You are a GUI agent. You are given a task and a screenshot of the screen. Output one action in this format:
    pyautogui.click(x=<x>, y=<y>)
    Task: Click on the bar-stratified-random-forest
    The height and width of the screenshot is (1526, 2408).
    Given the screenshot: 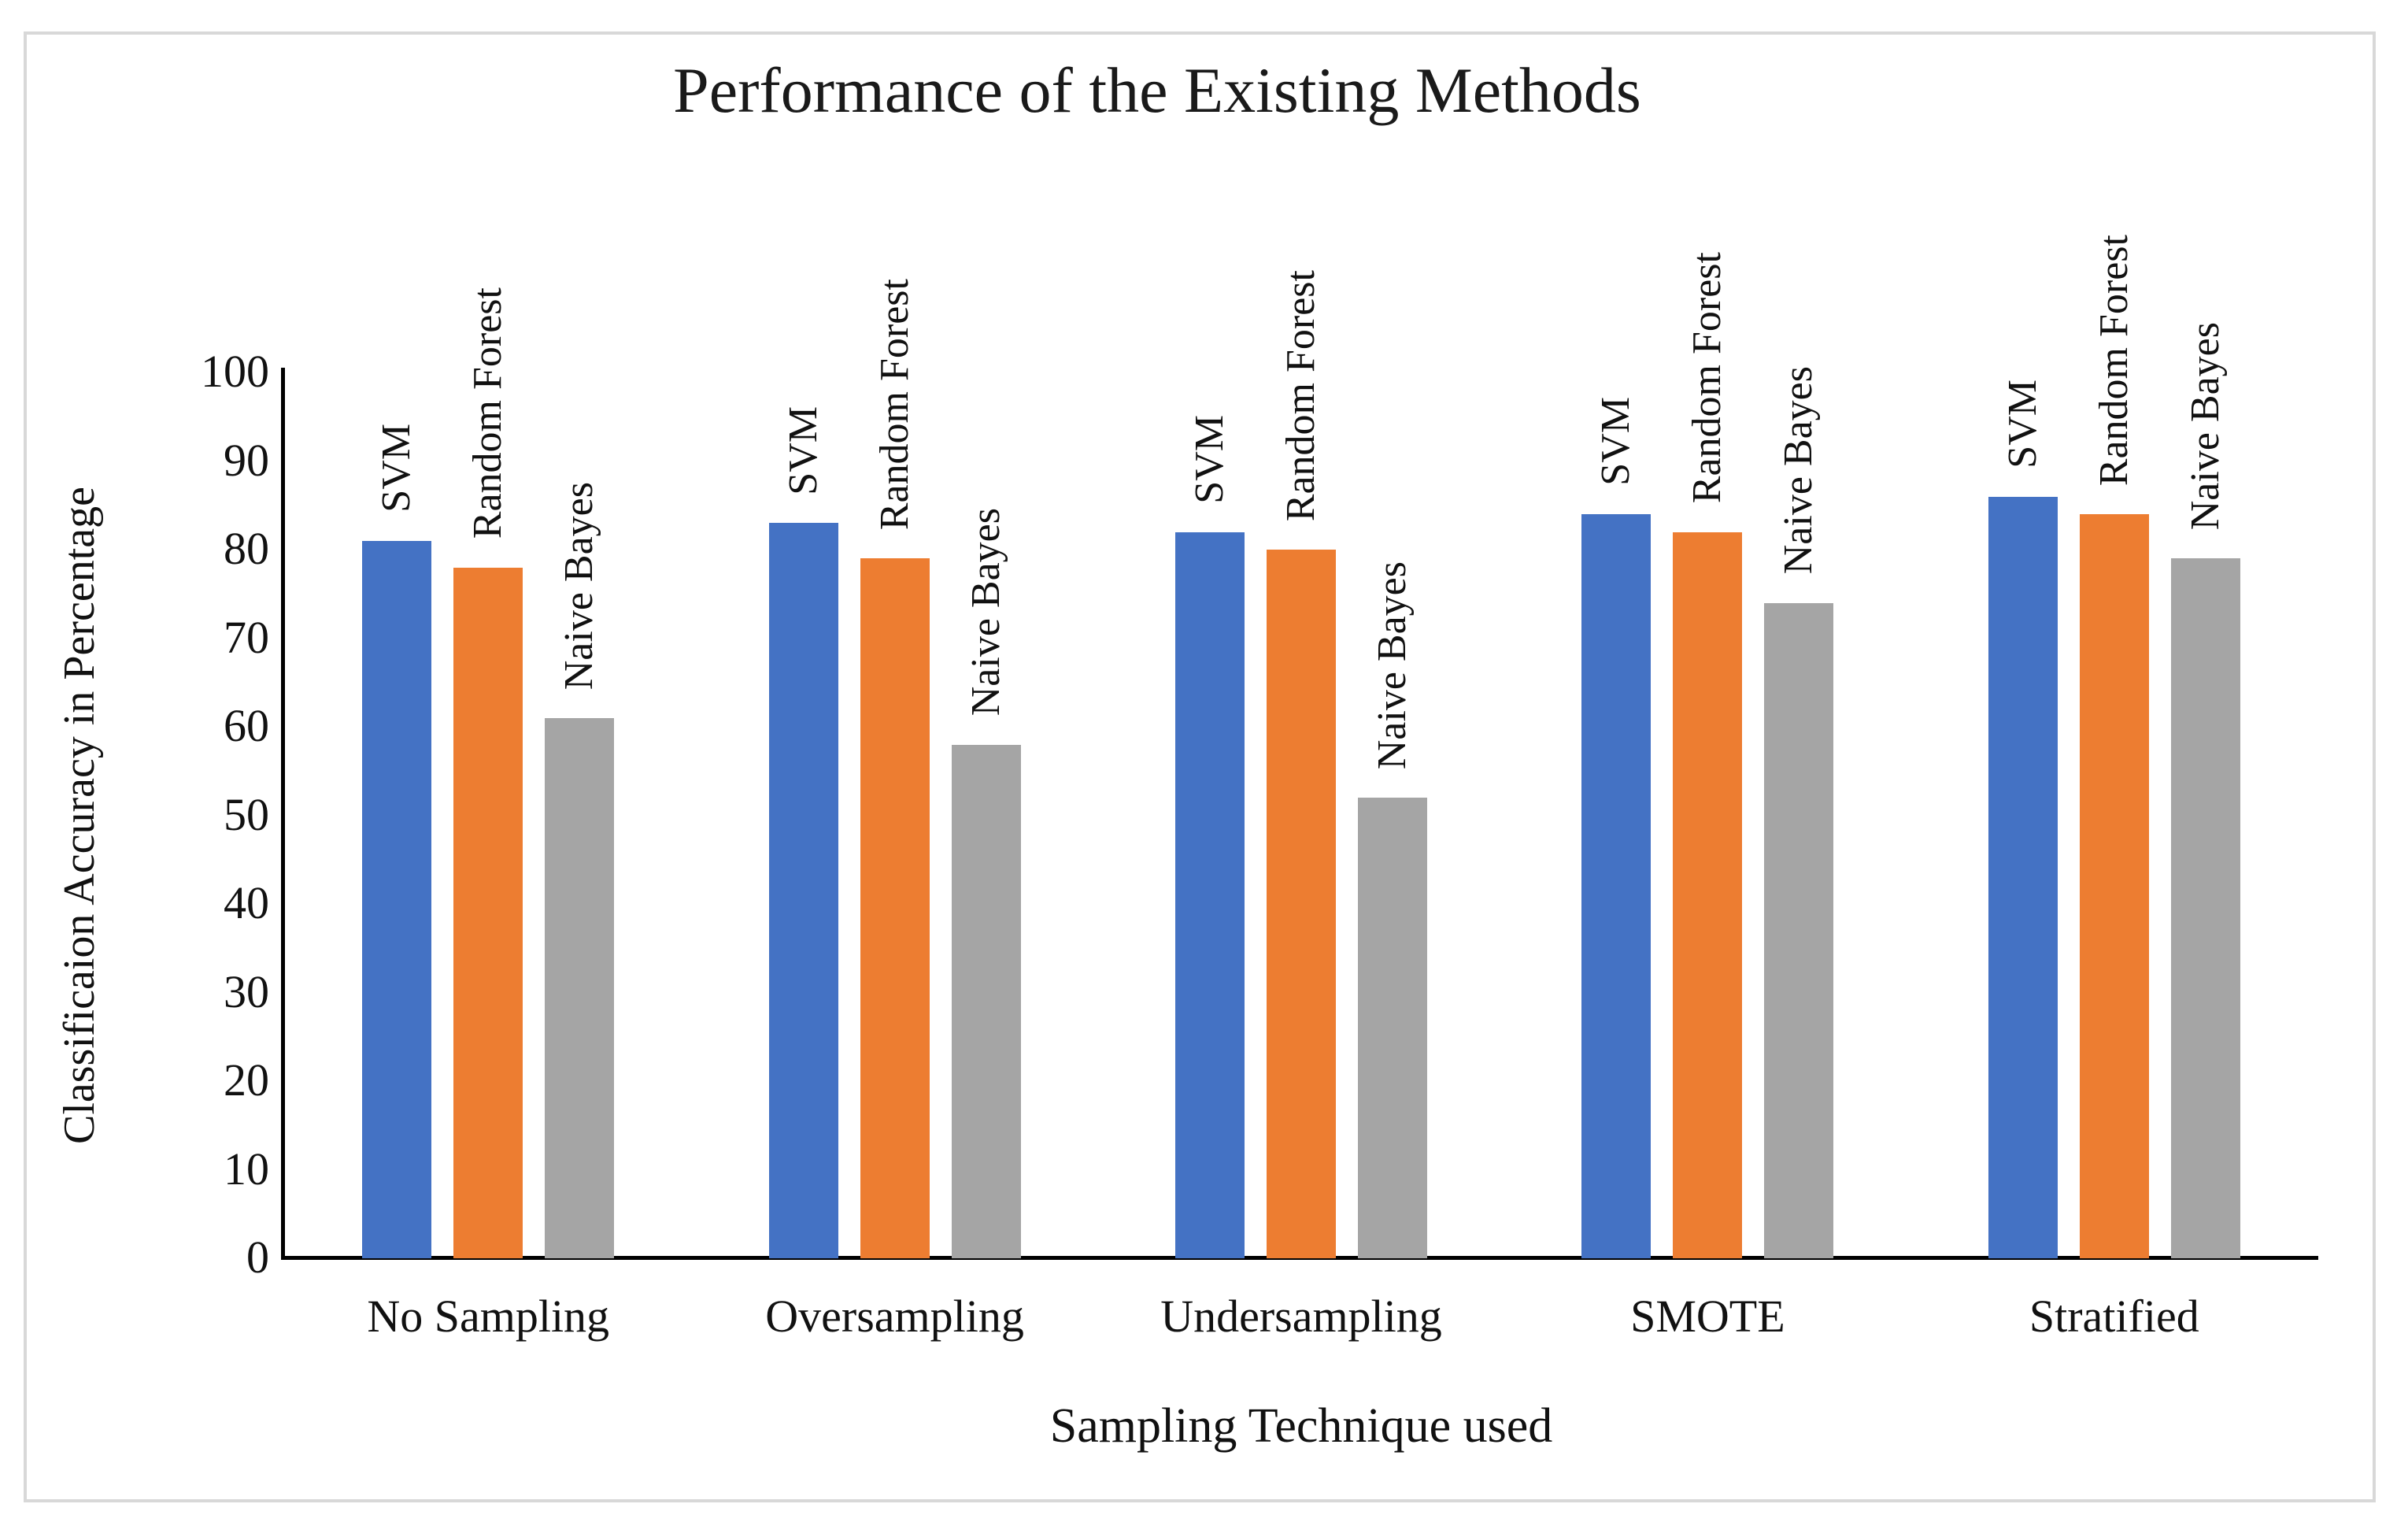 What is the action you would take?
    pyautogui.click(x=2114, y=886)
    